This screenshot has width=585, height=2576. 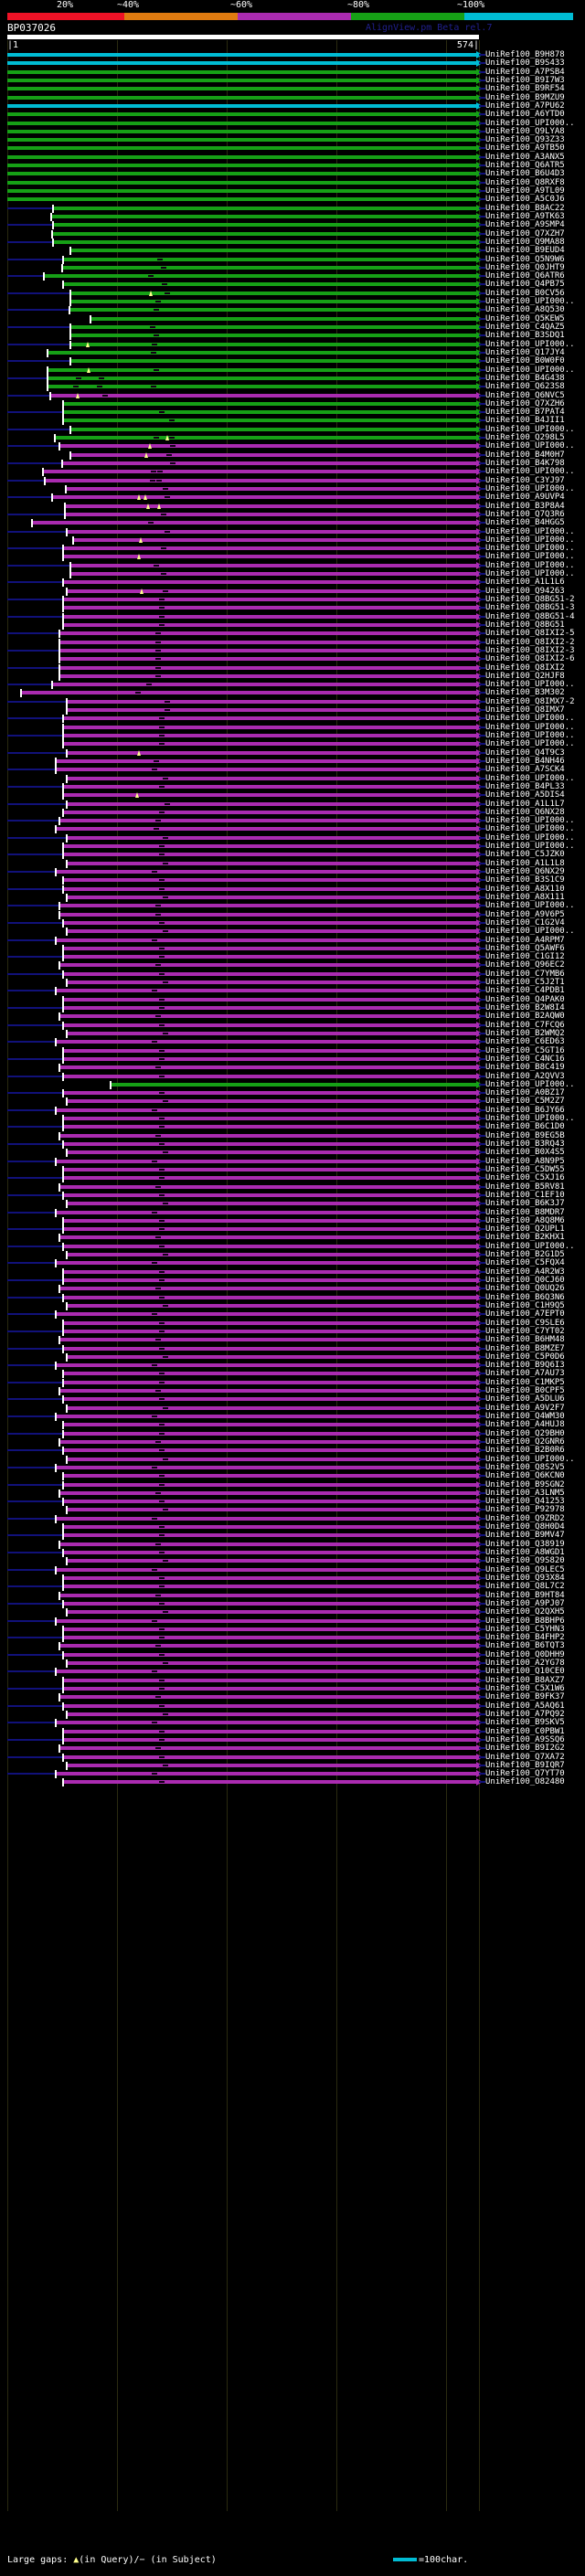 I want to click on table-row: UniRef100_A6YTD0, so click(x=293, y=114).